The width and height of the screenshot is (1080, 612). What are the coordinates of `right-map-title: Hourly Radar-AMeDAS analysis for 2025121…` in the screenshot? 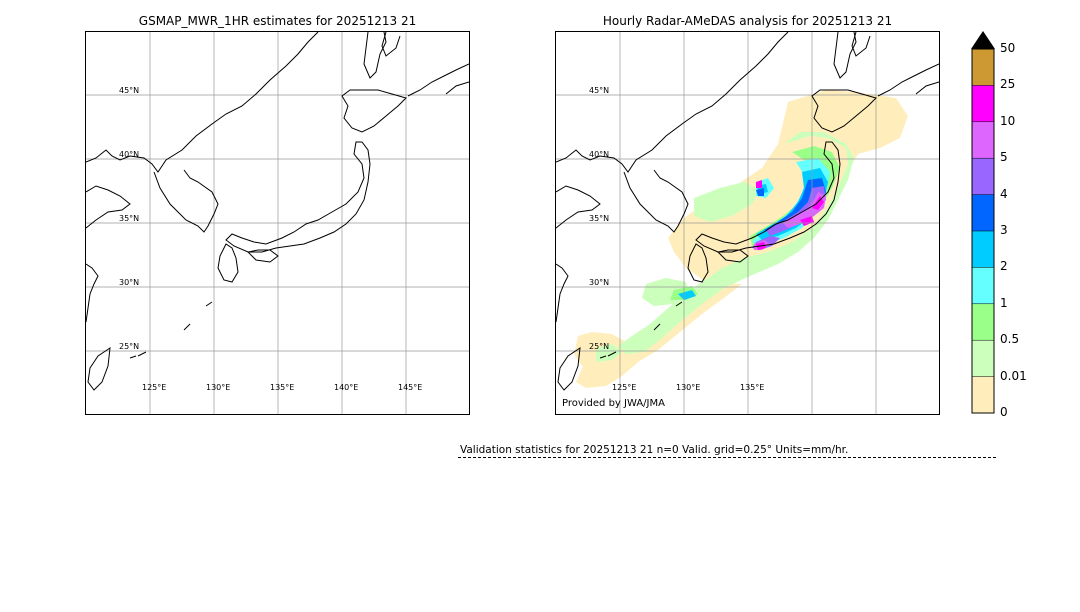 It's located at (747, 21).